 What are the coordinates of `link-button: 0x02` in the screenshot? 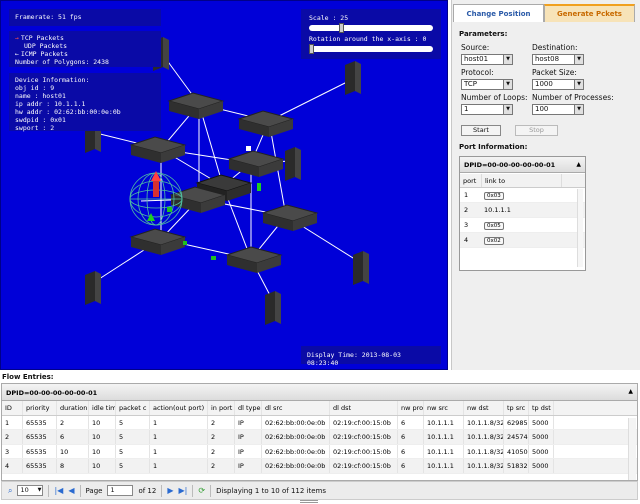 It's located at (494, 240).